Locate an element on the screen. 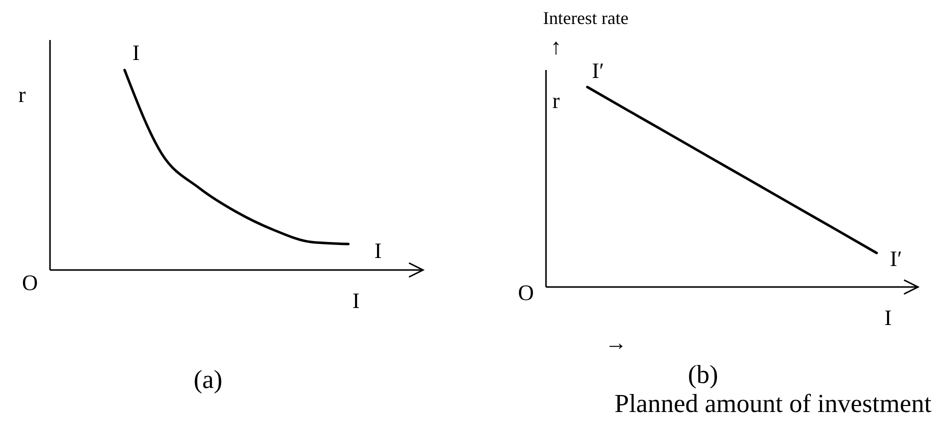 Image resolution: width=948 pixels, height=422 pixels. text: I′ is located at coordinates (896, 258).